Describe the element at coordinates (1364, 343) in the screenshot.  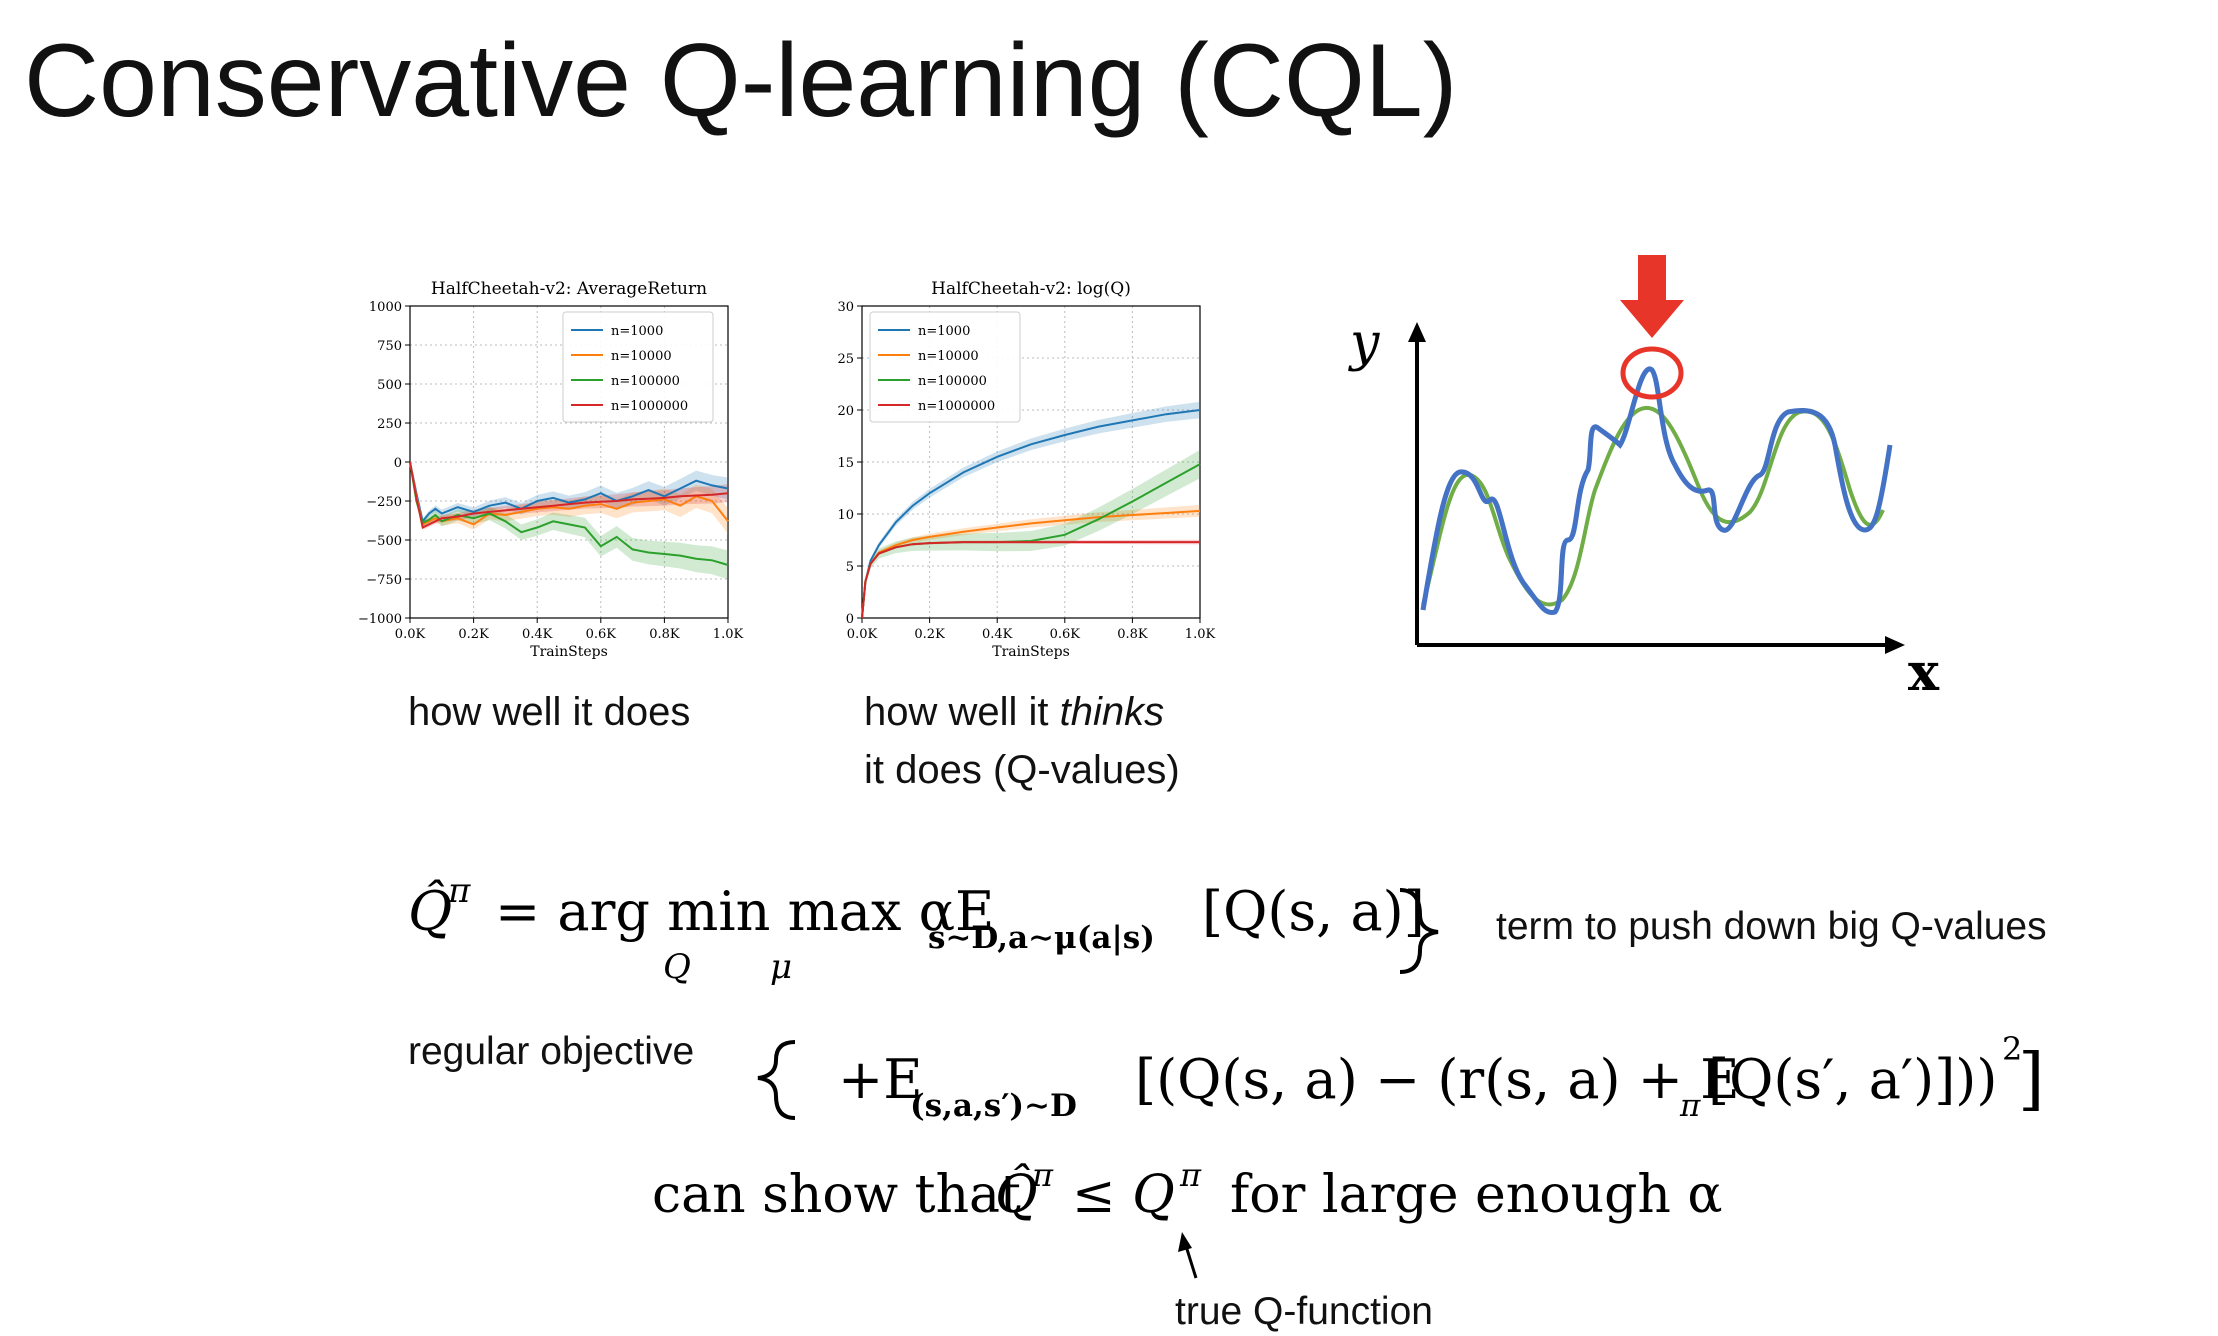
I see `sketch-y-label: y` at that location.